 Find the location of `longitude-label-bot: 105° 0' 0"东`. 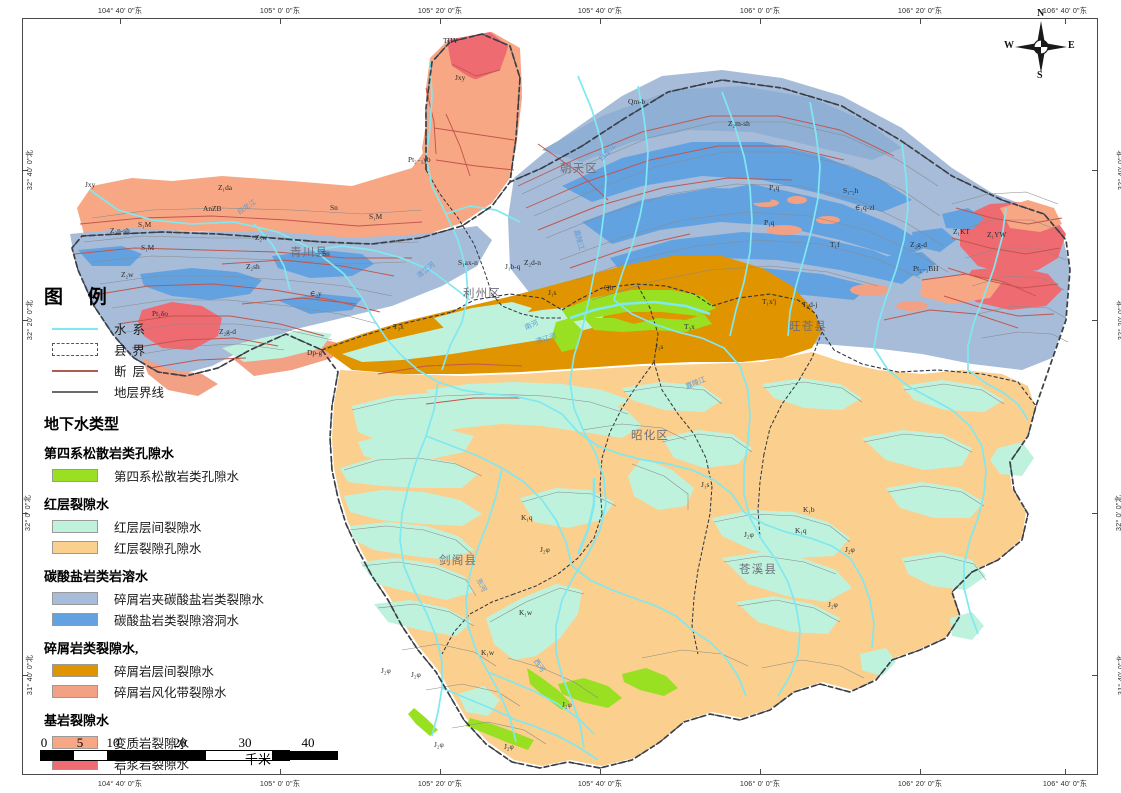

longitude-label-bot: 105° 0' 0"东 is located at coordinates (280, 783).